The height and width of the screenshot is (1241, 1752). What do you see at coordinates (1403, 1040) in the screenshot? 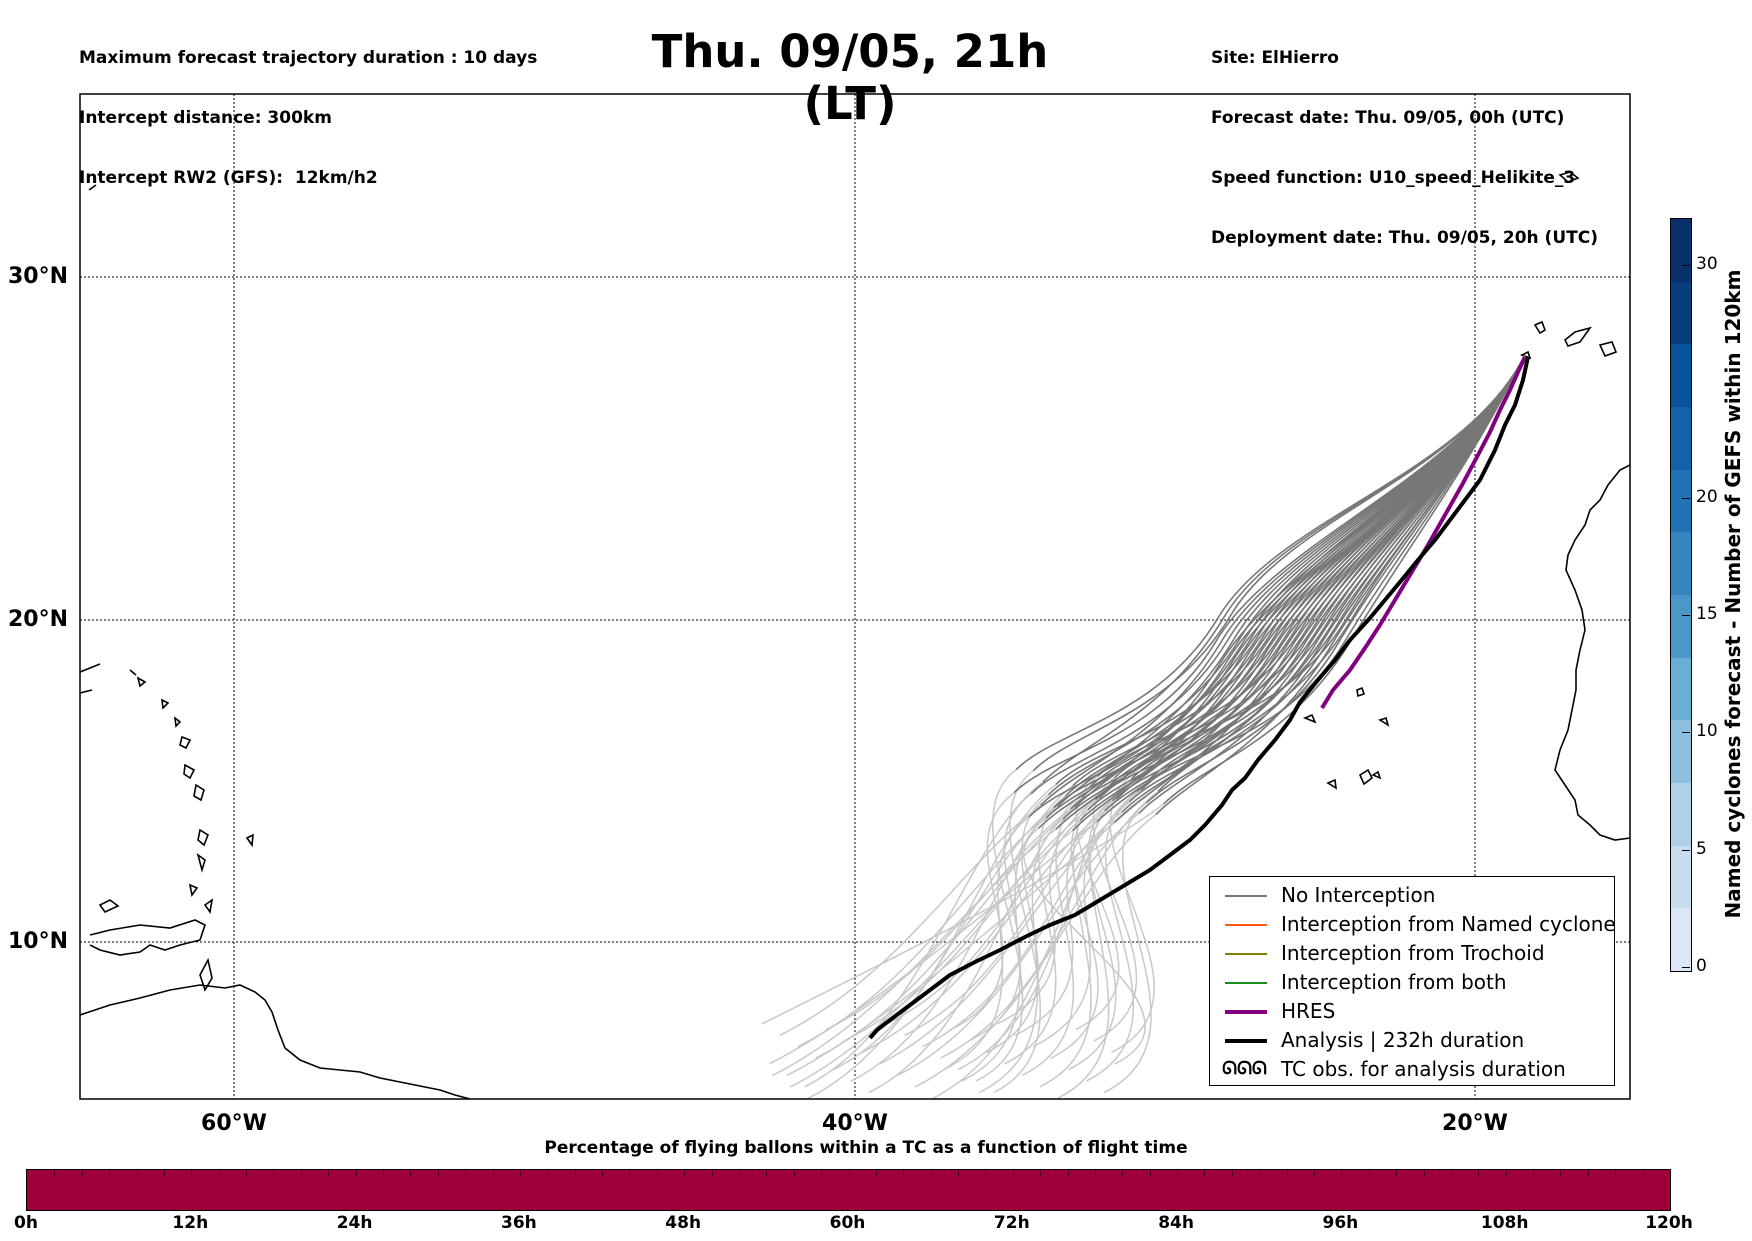
I see `legend-label: Analysis | 232h duration` at bounding box center [1403, 1040].